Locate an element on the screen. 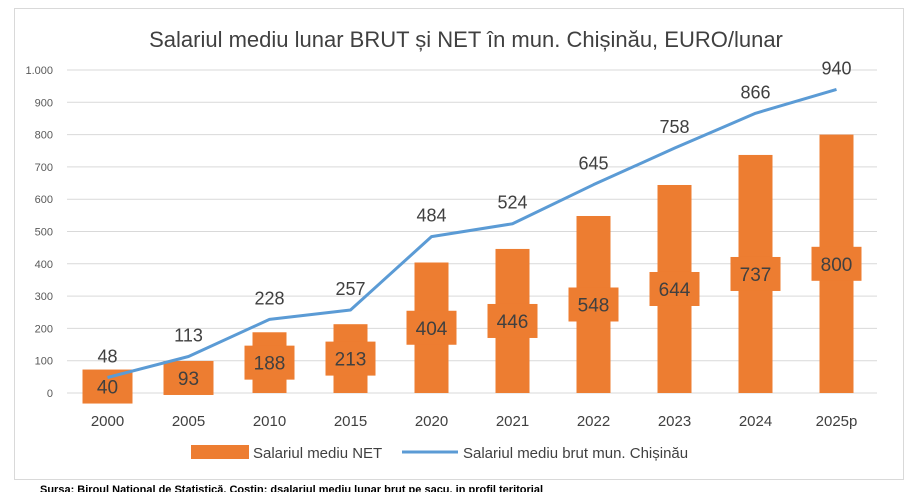  line-data-label: 113 is located at coordinates (188, 336).